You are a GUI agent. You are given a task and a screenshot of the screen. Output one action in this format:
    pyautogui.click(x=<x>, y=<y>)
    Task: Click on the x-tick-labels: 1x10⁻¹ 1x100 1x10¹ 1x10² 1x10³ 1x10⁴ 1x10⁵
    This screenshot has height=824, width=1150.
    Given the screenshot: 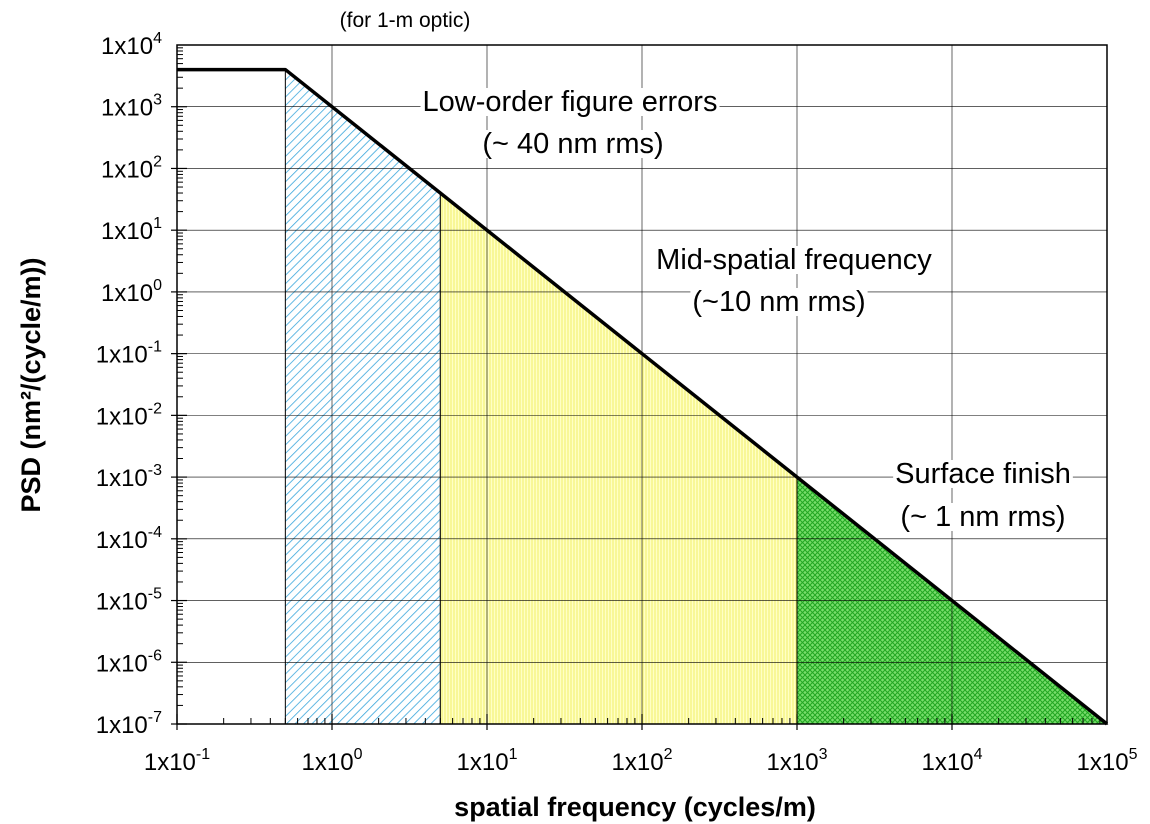 What is the action you would take?
    pyautogui.click(x=641, y=761)
    